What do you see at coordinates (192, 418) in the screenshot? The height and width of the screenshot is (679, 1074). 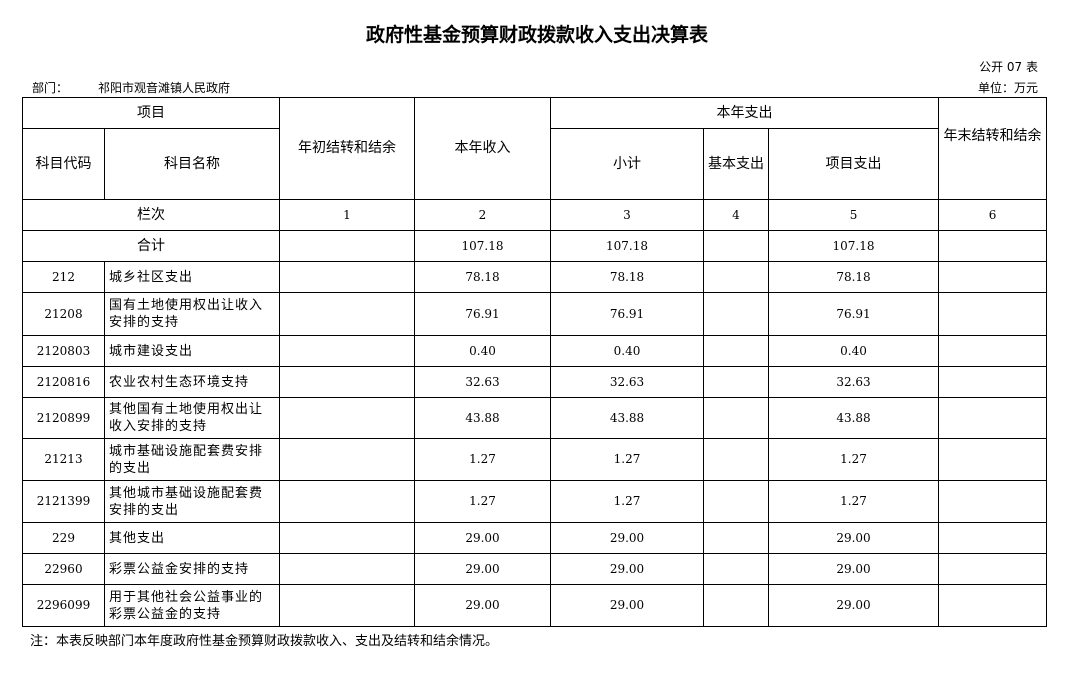 I see `row-name: 其他国有土地使用权出让收入安排的支持` at bounding box center [192, 418].